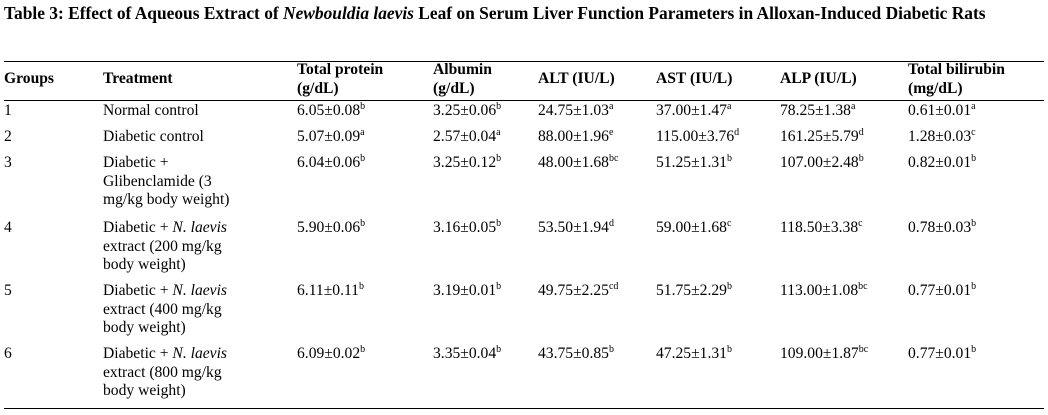 The image size is (1048, 415). I want to click on cell-albumin: 3.25±0.12b, so click(467, 163).